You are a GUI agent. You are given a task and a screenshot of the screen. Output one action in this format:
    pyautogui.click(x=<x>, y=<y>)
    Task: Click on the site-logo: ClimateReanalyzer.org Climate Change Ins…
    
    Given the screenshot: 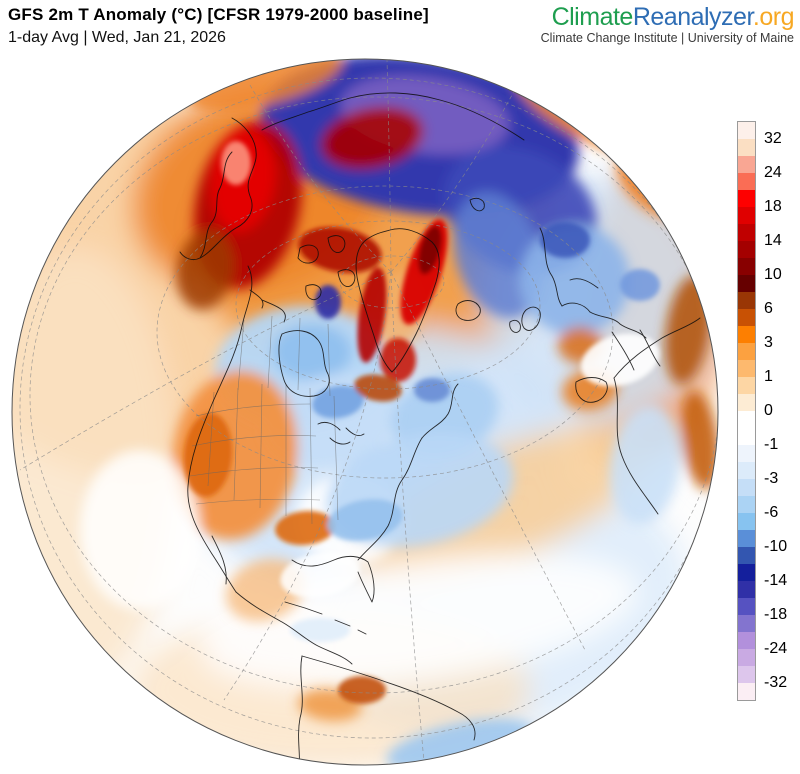 What is the action you would take?
    pyautogui.click(x=667, y=24)
    